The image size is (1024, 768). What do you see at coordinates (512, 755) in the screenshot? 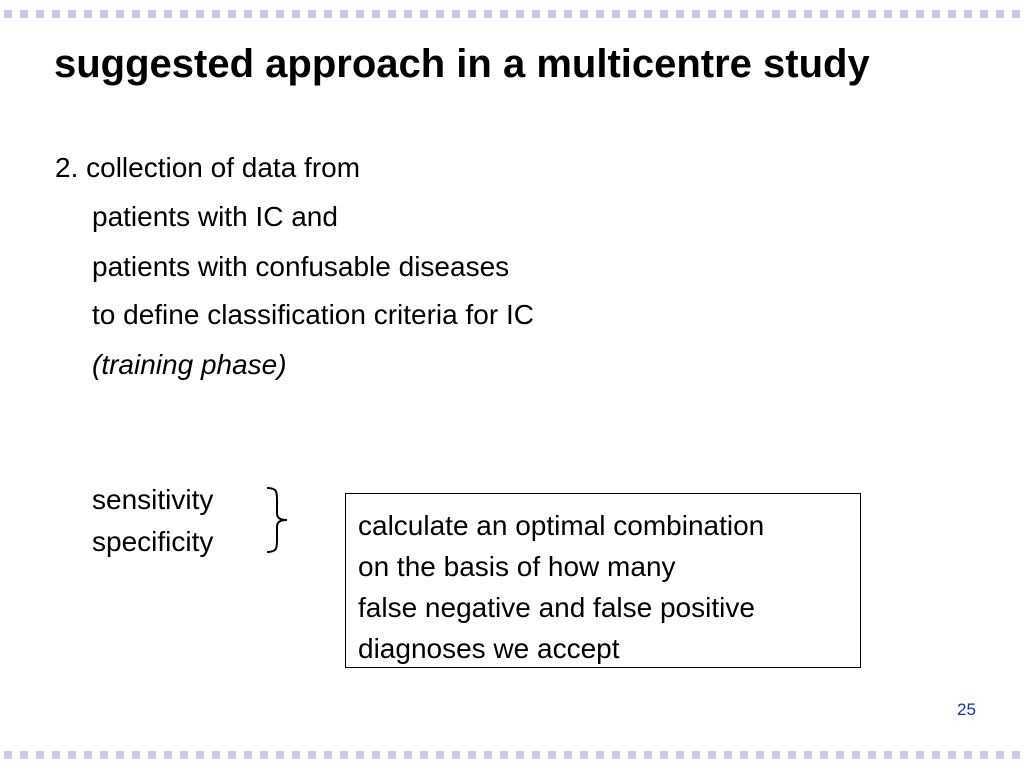
I see `bottom-dotted-border` at bounding box center [512, 755].